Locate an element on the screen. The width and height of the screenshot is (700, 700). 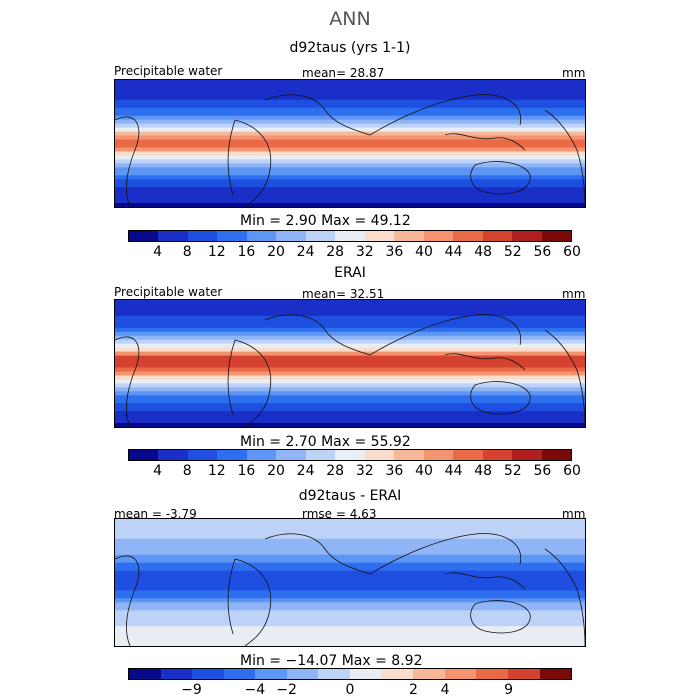
colorbar-tick-label: 16 is located at coordinates (246, 252).